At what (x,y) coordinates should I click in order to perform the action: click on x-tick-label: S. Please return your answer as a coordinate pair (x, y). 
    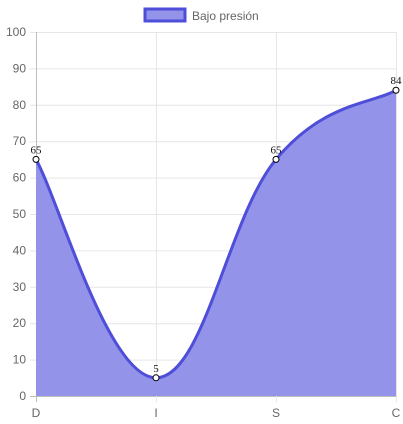
    Looking at the image, I should click on (276, 413).